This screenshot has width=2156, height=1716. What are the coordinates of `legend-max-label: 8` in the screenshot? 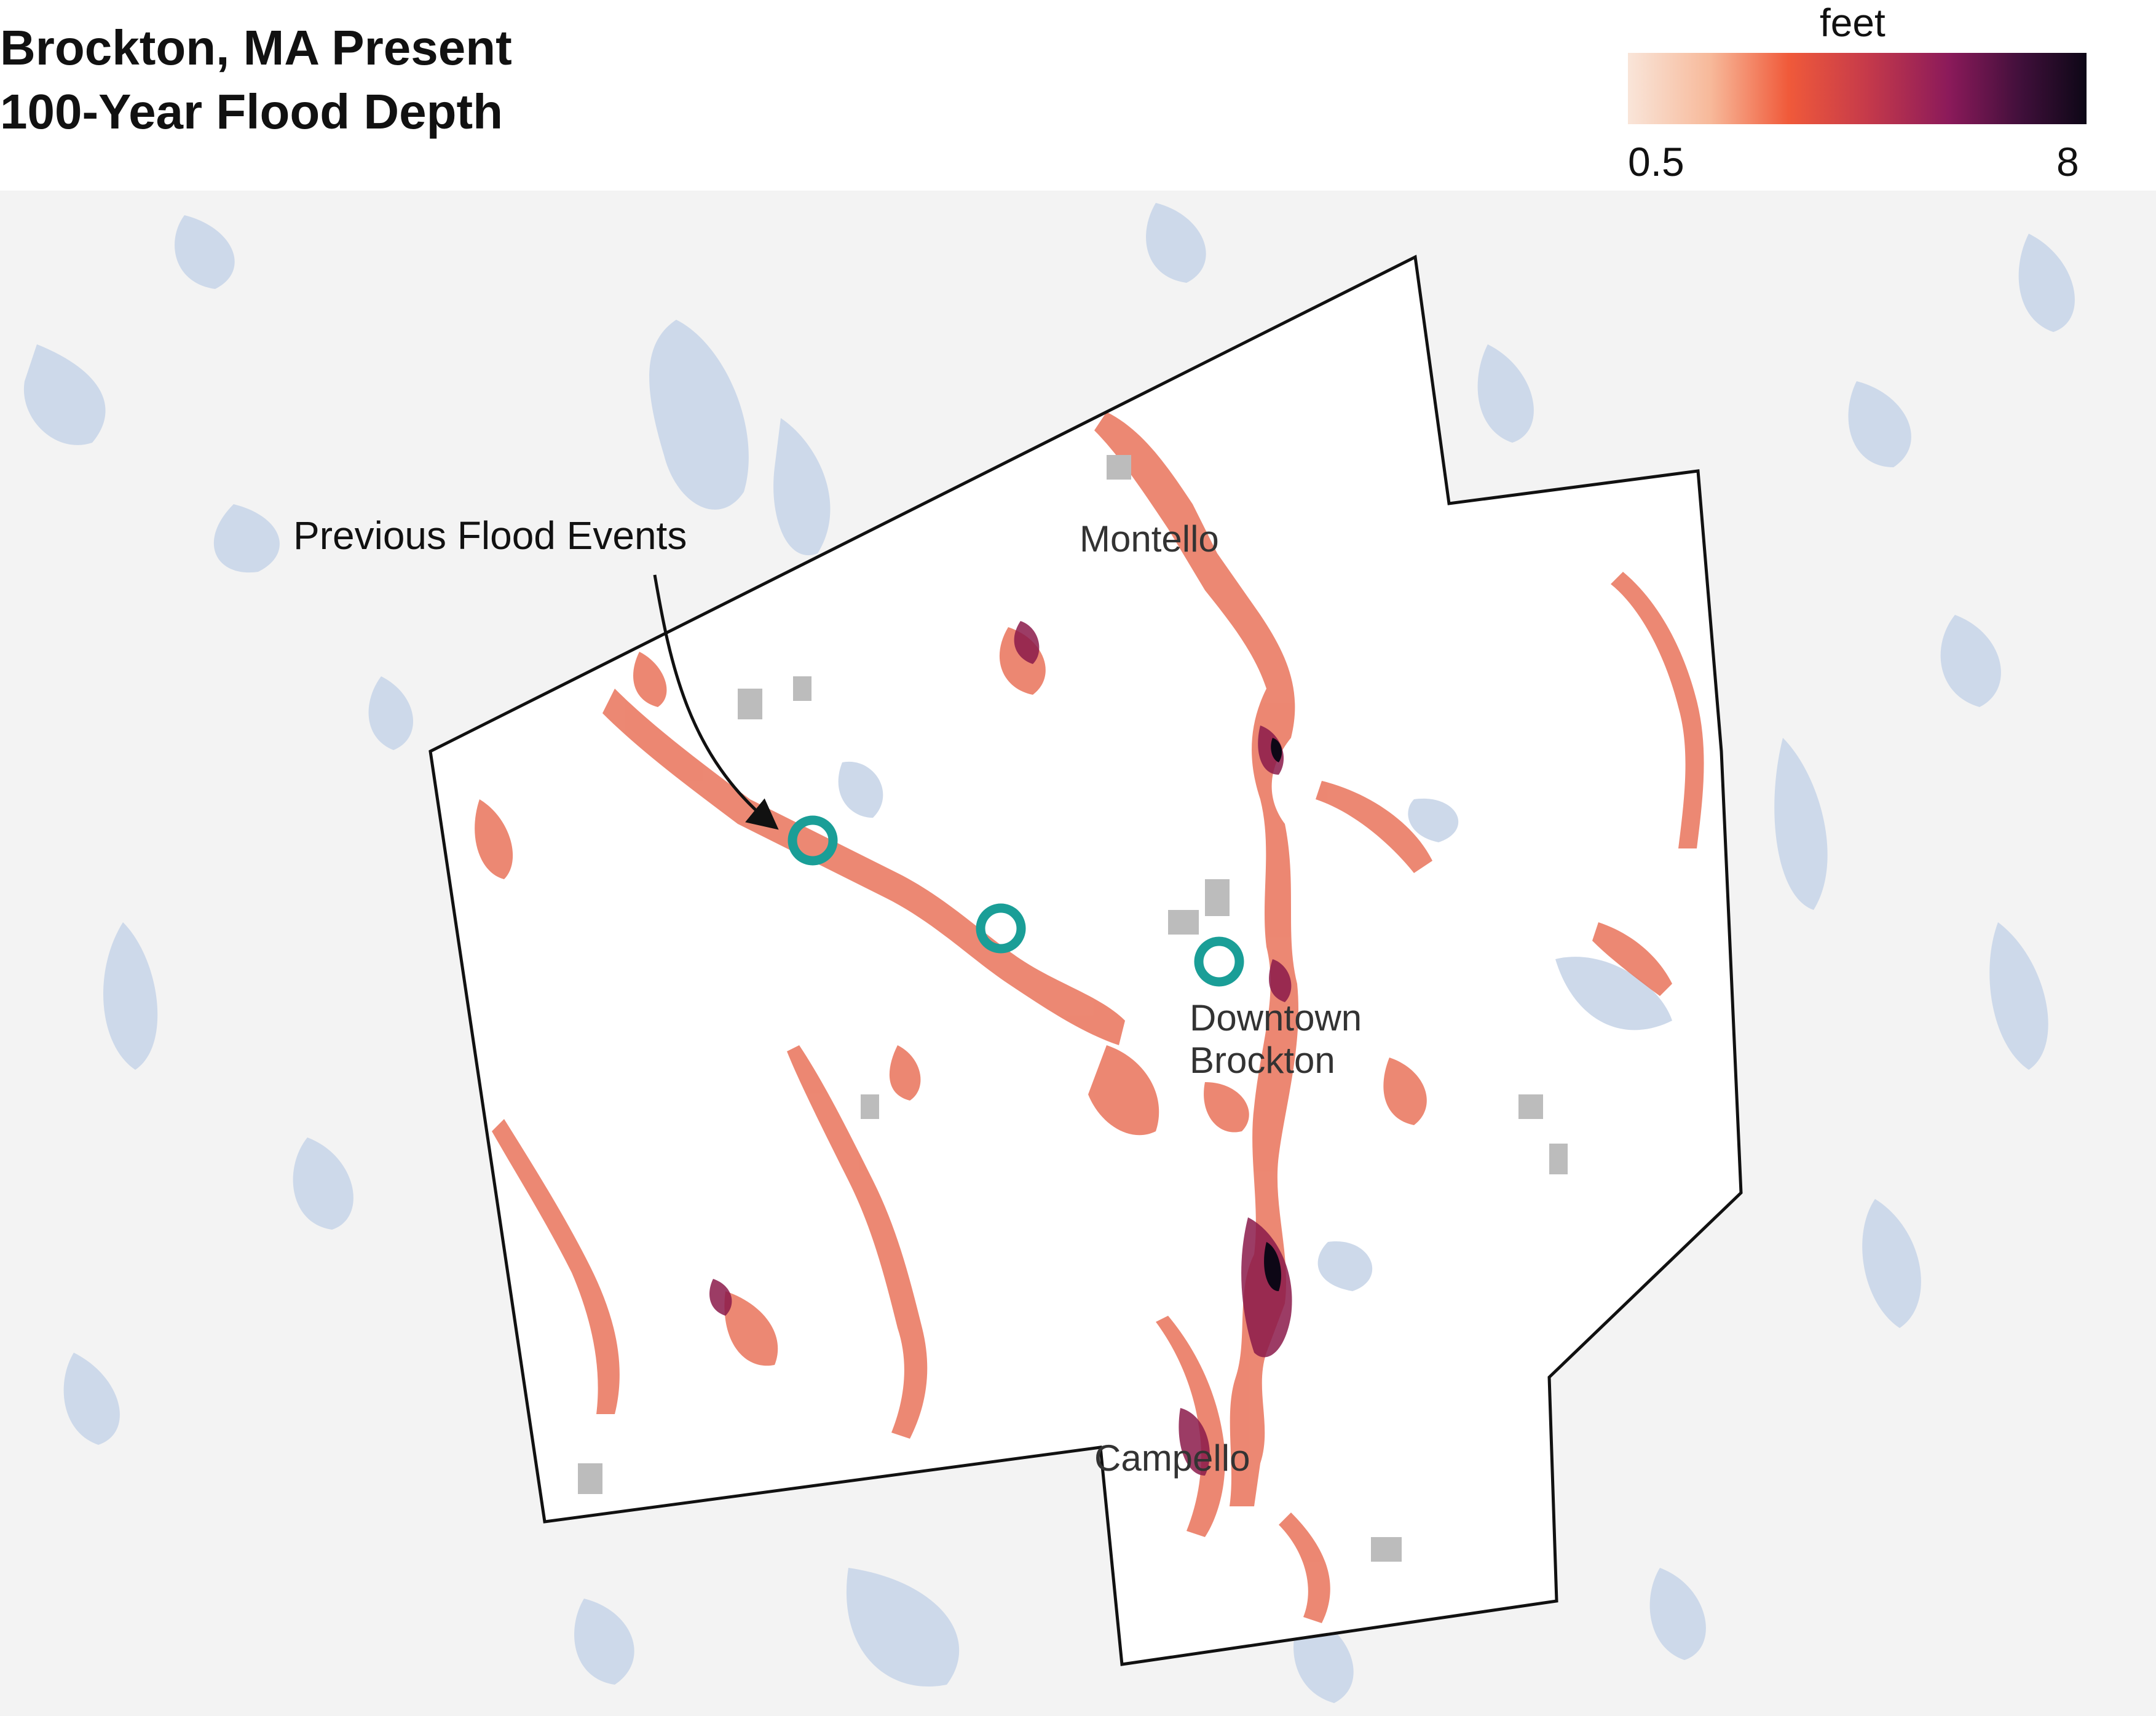 It's located at (2067, 161).